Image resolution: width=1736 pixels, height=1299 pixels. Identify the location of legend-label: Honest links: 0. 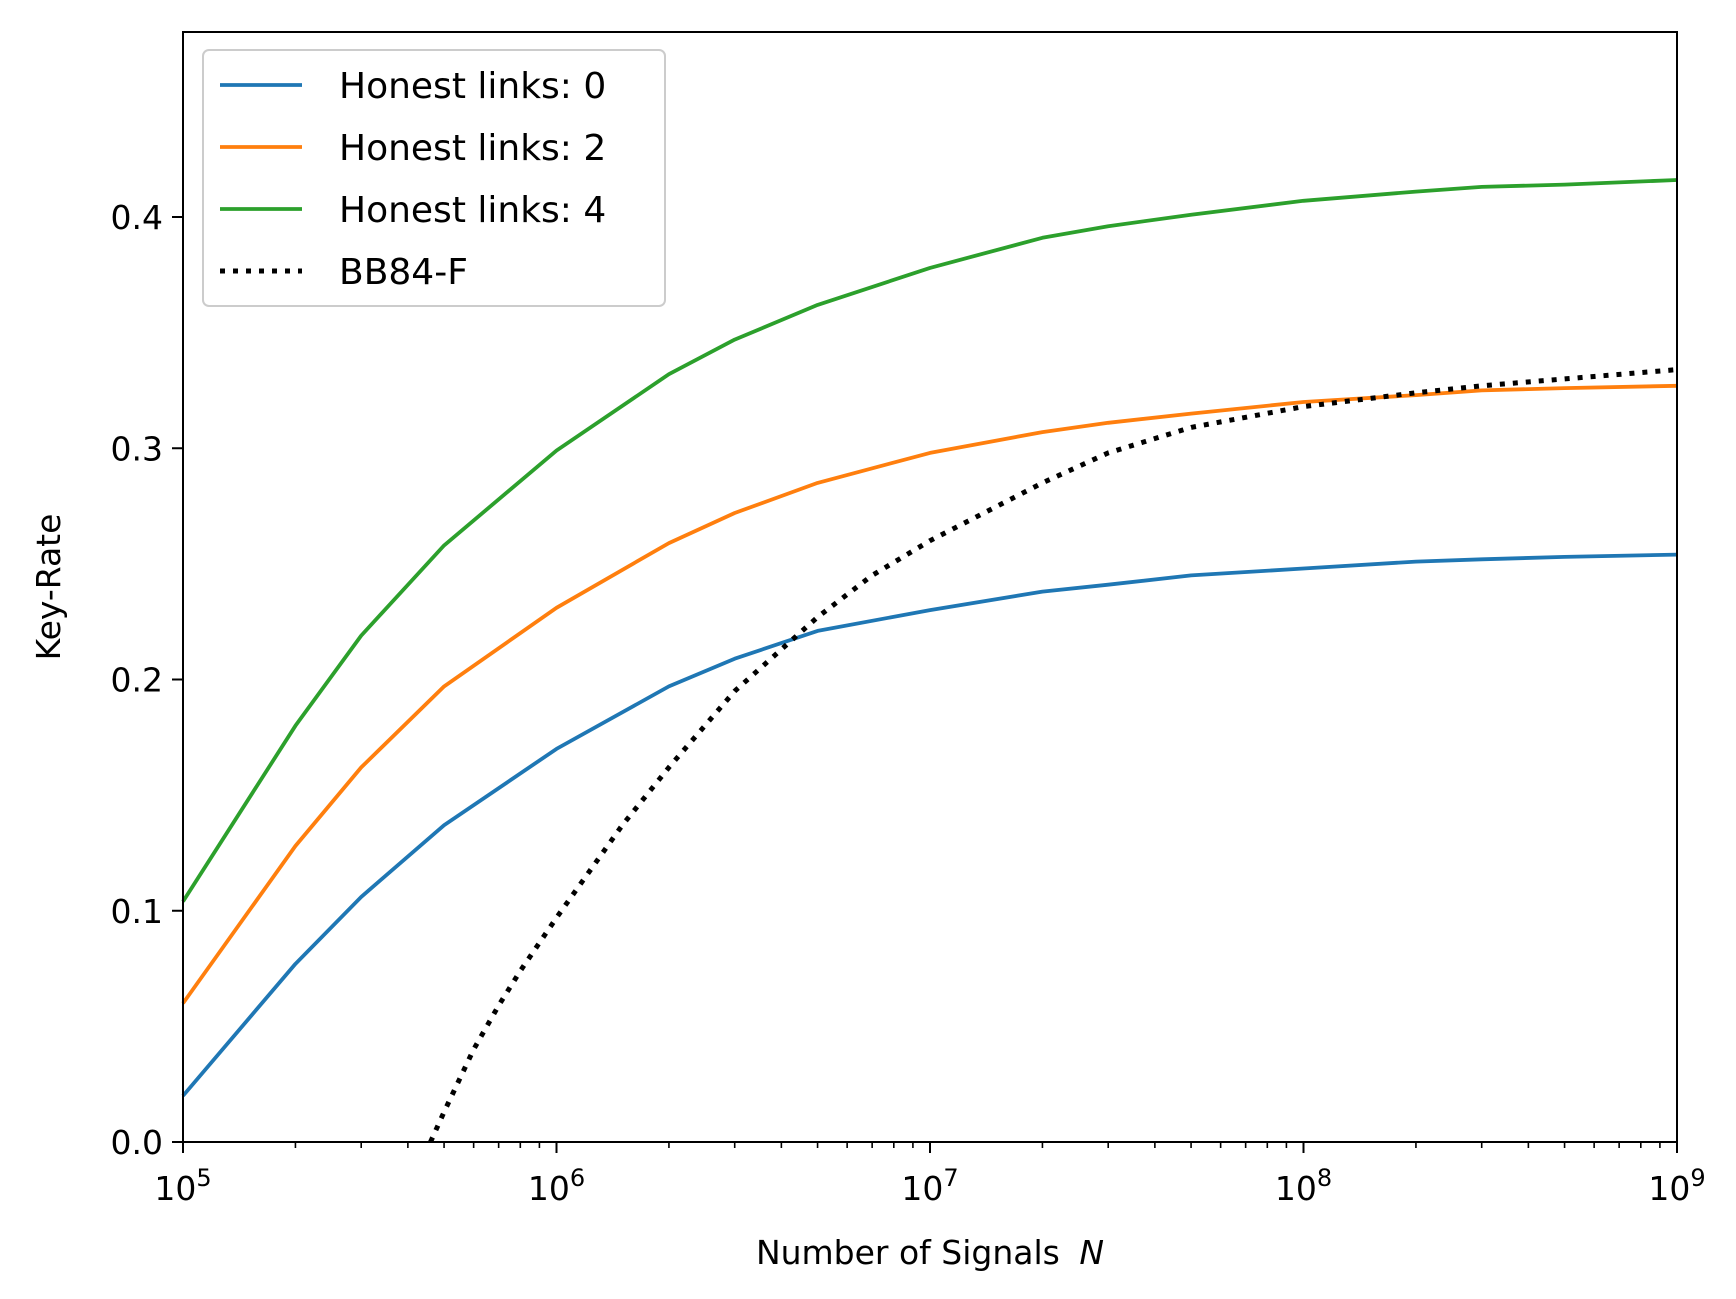
(472, 86).